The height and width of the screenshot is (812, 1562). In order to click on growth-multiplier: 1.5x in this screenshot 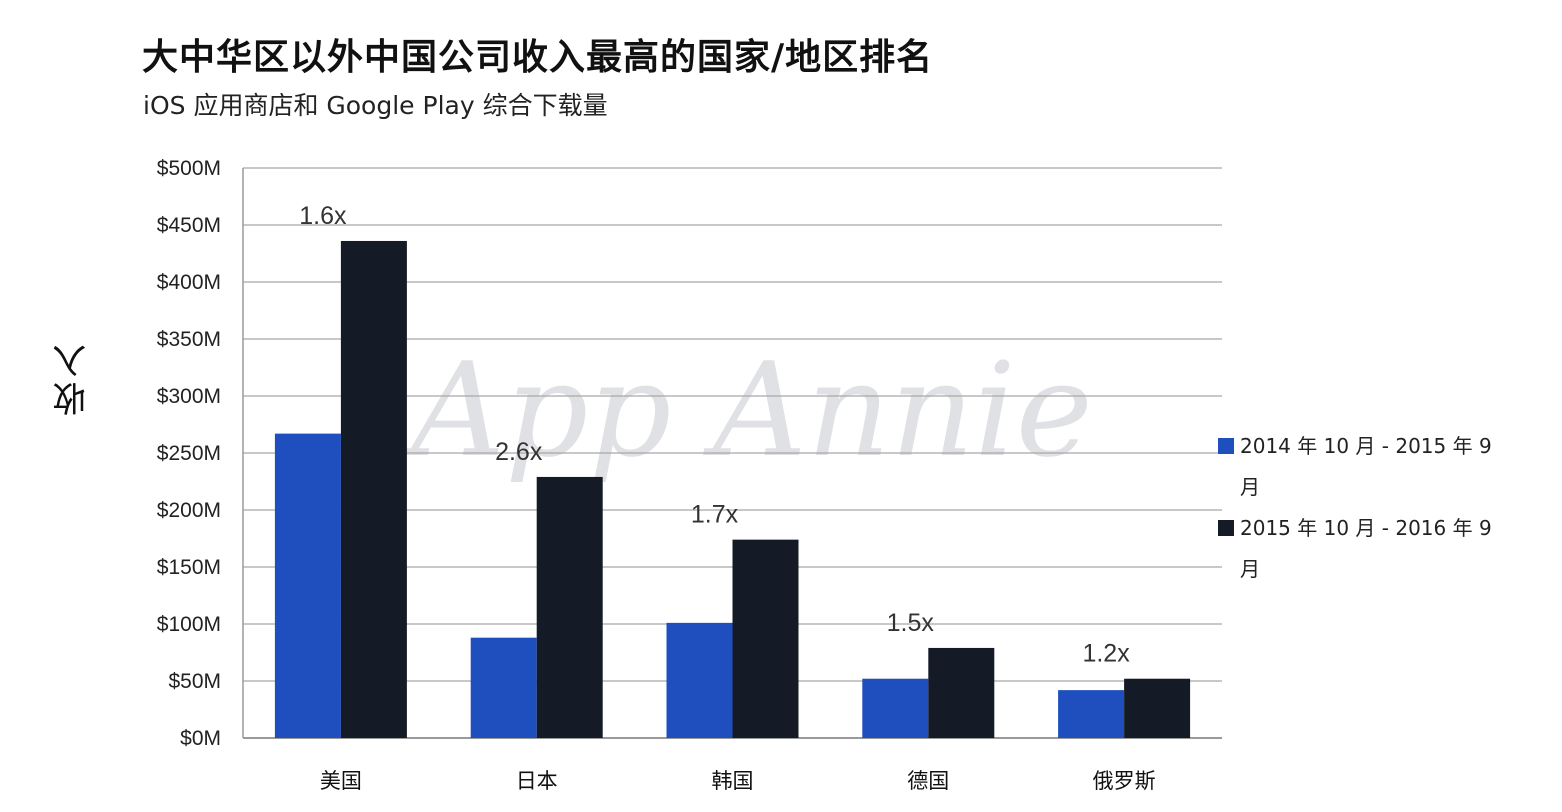, I will do `click(911, 623)`.